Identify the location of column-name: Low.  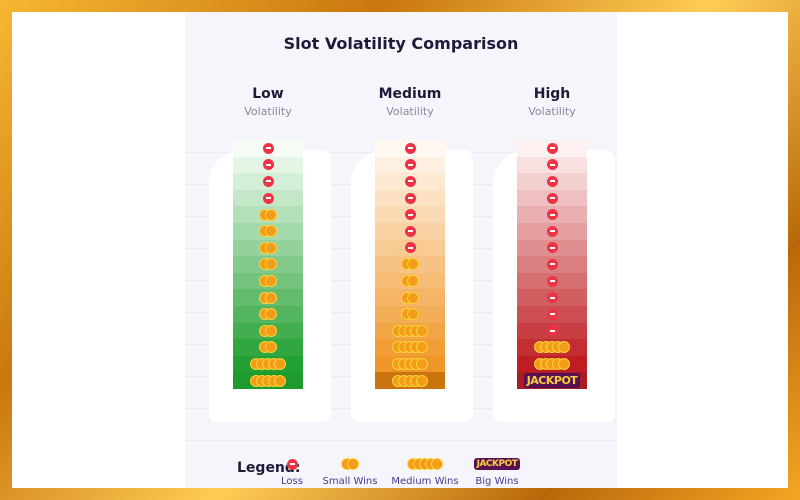
(268, 94).